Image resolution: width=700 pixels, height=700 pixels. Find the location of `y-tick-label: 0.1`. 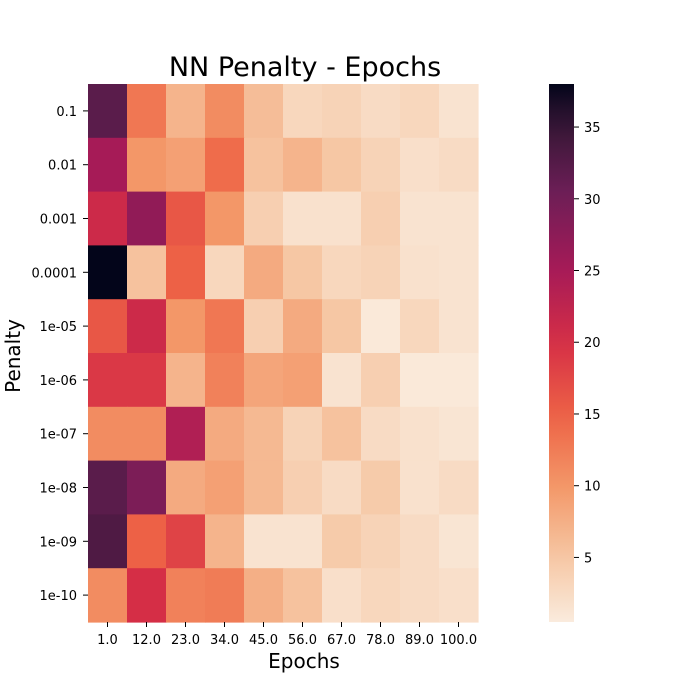

y-tick-label: 0.1 is located at coordinates (66, 112).